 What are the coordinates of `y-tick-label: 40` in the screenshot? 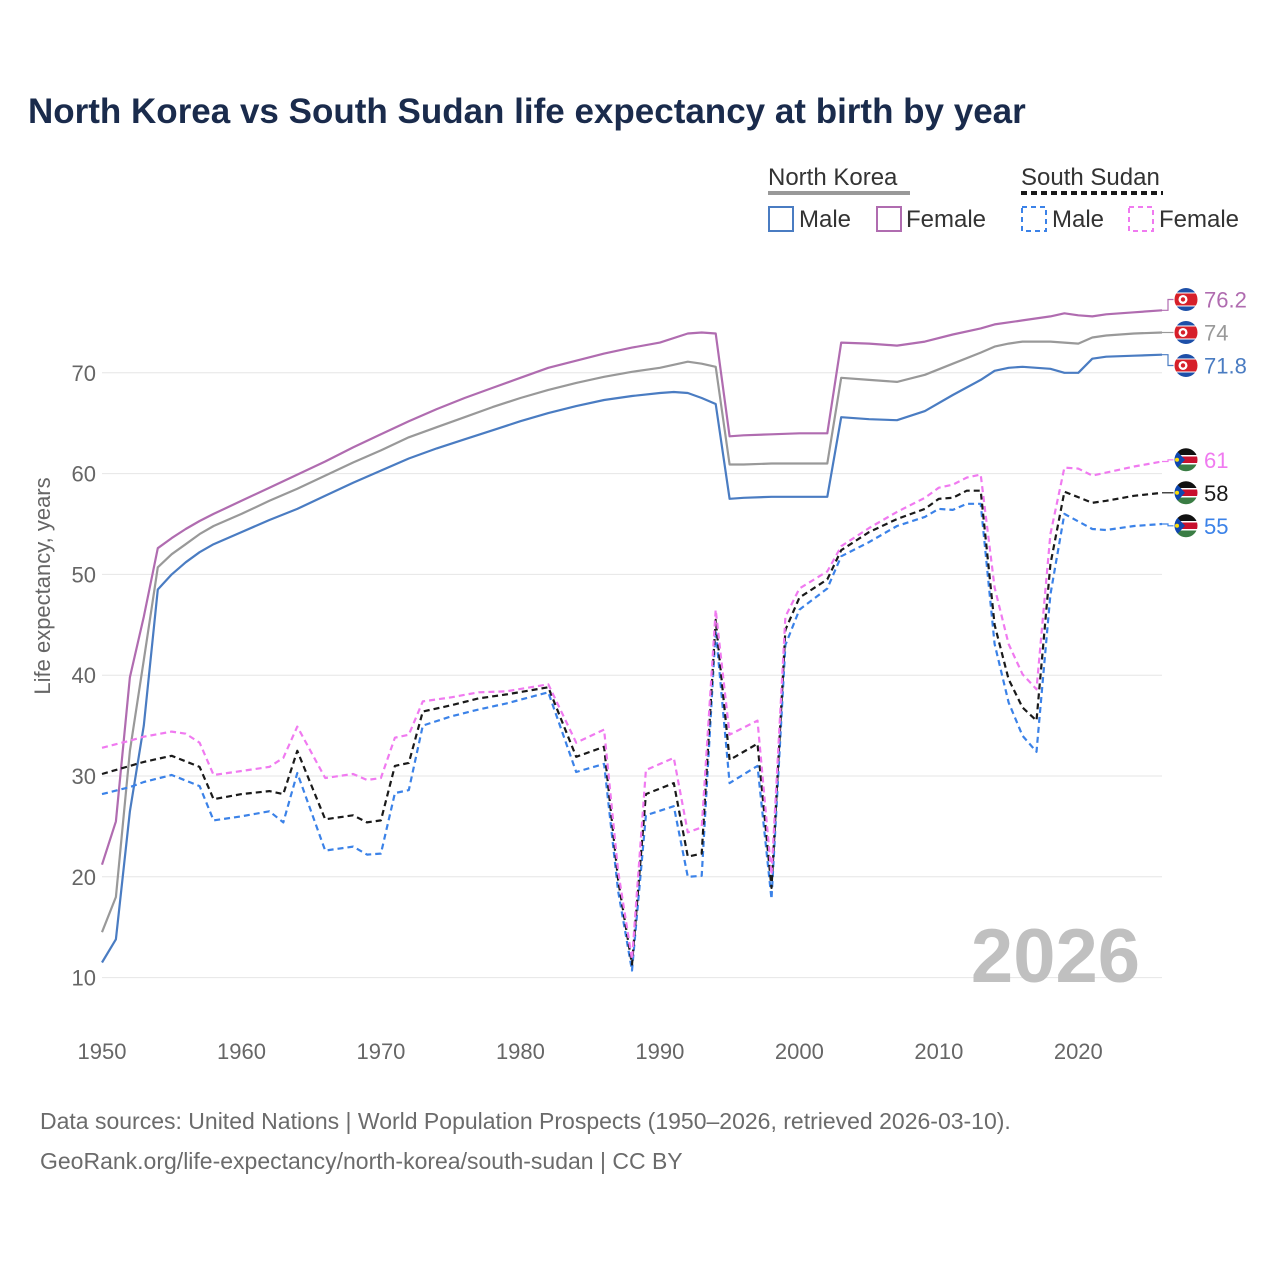 It's located at (84, 675).